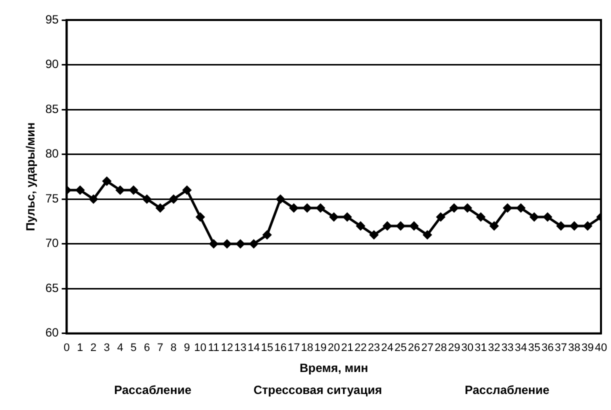  What do you see at coordinates (133, 348) in the screenshot?
I see `x-tick-label: 5` at bounding box center [133, 348].